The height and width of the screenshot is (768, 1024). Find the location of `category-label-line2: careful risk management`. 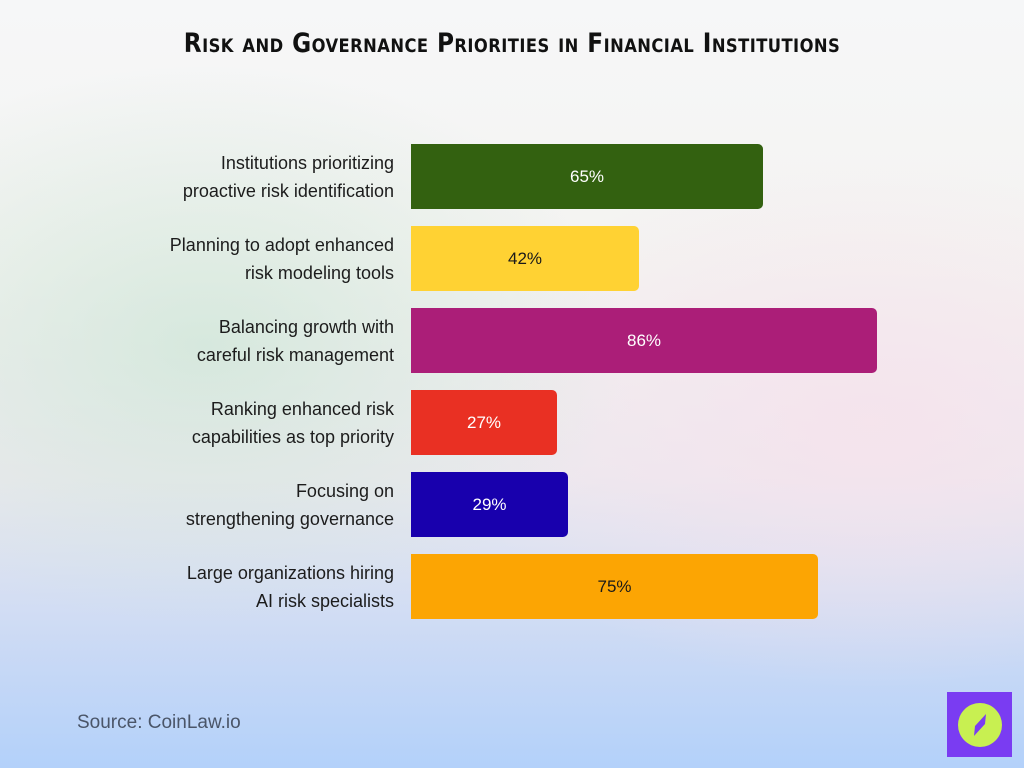

category-label-line2: careful risk management is located at coordinates (295, 354).